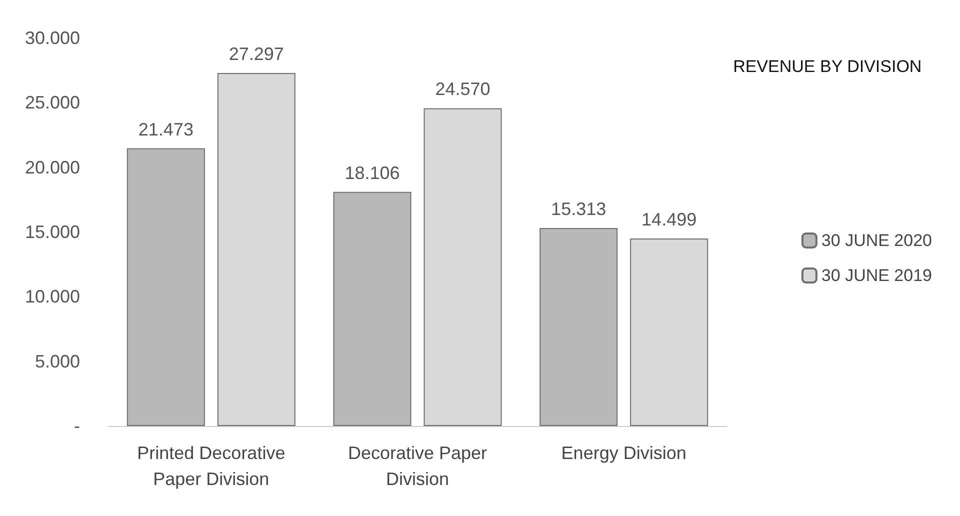 The image size is (960, 516). I want to click on x-tick-label: Decorative Paper Division, so click(418, 466).